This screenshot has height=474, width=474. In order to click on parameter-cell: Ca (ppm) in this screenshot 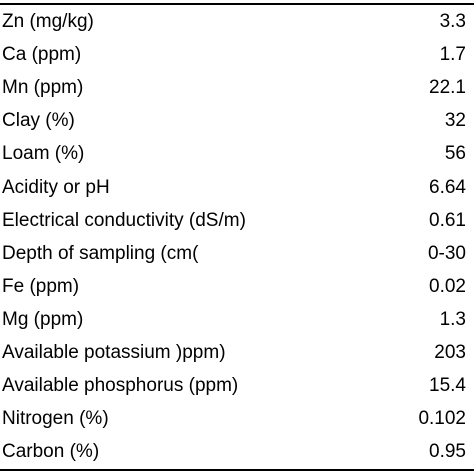, I will do `click(42, 55)`.